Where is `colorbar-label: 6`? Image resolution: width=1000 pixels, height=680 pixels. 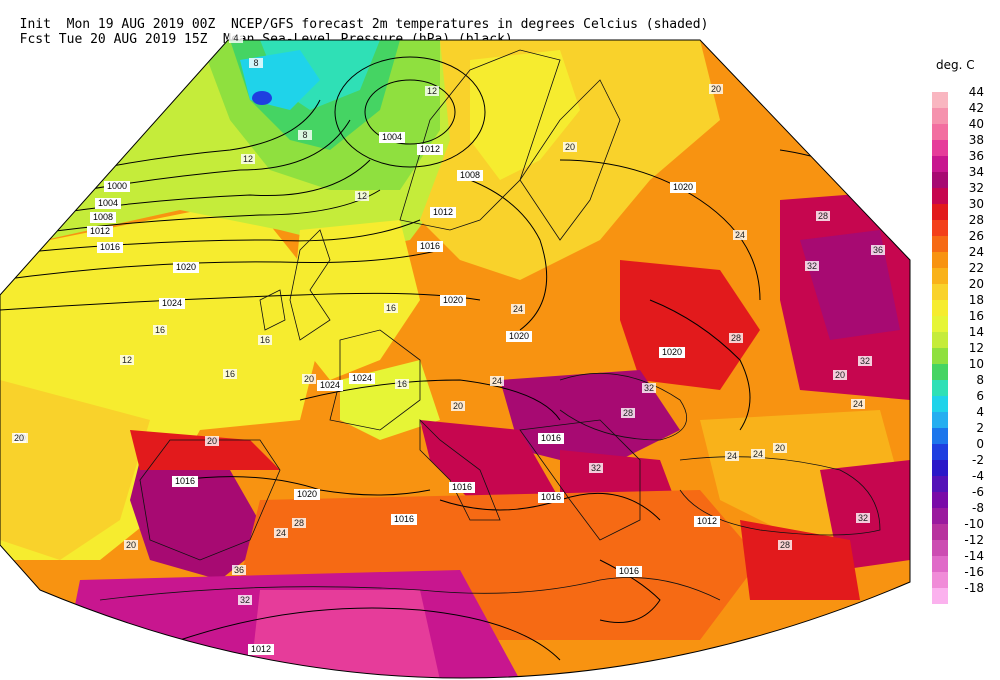
colorbar-label: 6 is located at coordinates (980, 396).